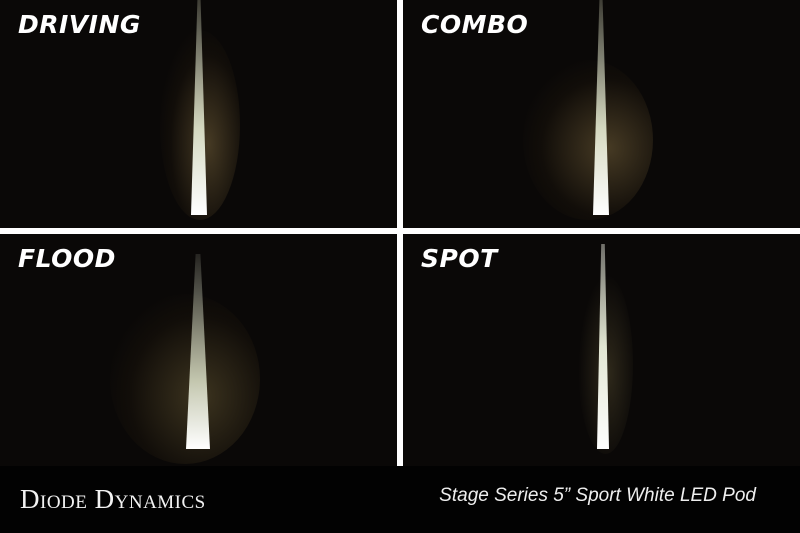  Describe the element at coordinates (597, 495) in the screenshot. I see `product-name: Stage Series 5” Sport White LED Pod` at that location.